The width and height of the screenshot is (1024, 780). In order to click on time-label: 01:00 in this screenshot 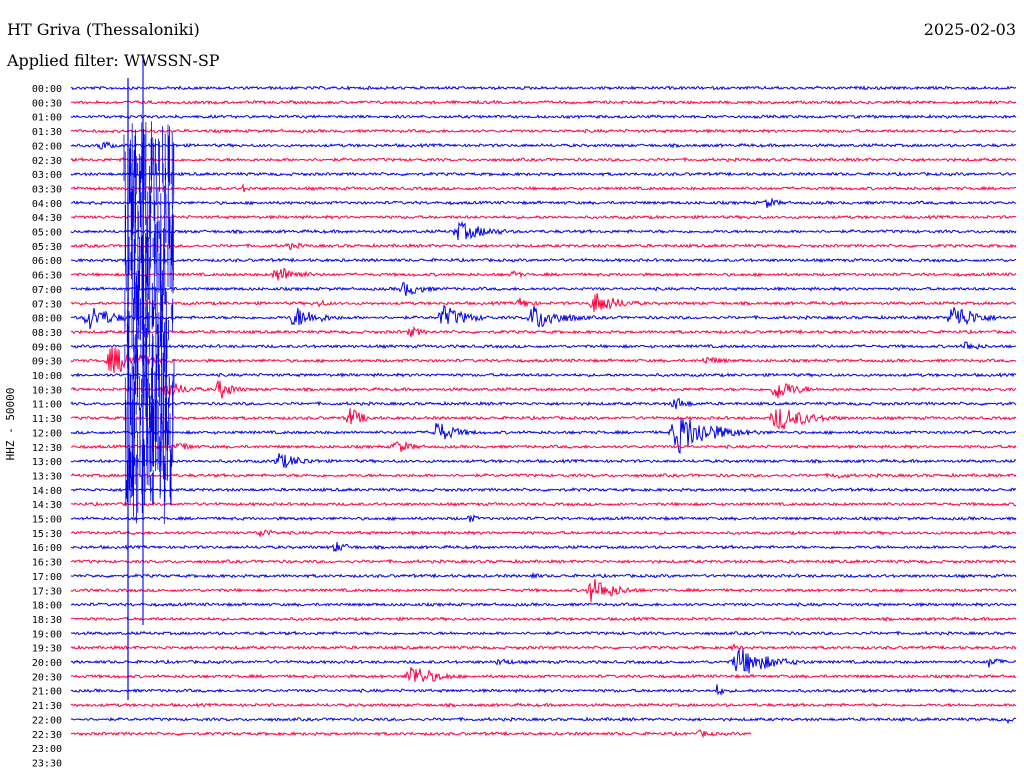, I will do `click(47, 118)`.